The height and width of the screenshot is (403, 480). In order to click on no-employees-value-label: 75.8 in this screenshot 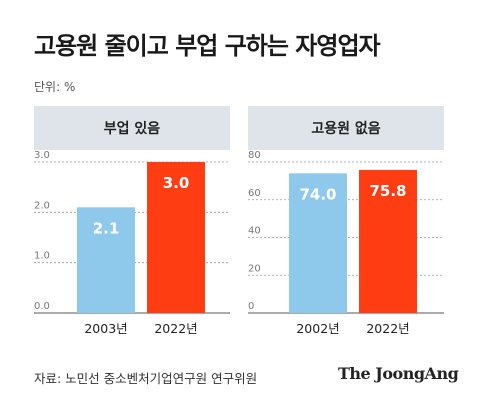, I will do `click(387, 191)`.